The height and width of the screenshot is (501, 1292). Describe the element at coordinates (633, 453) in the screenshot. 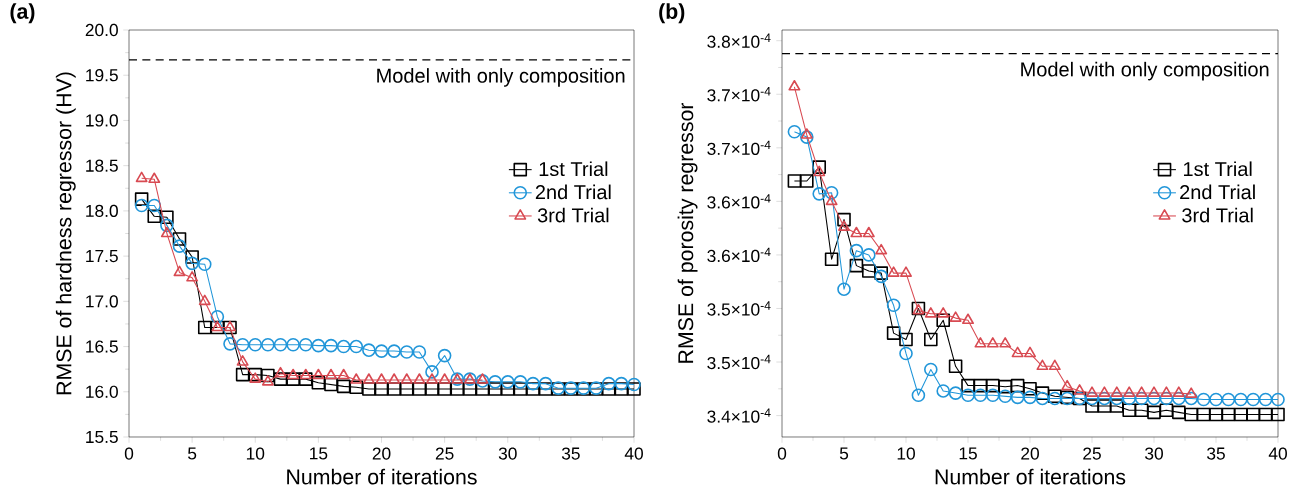

I see `x-tick-label: 40` at that location.